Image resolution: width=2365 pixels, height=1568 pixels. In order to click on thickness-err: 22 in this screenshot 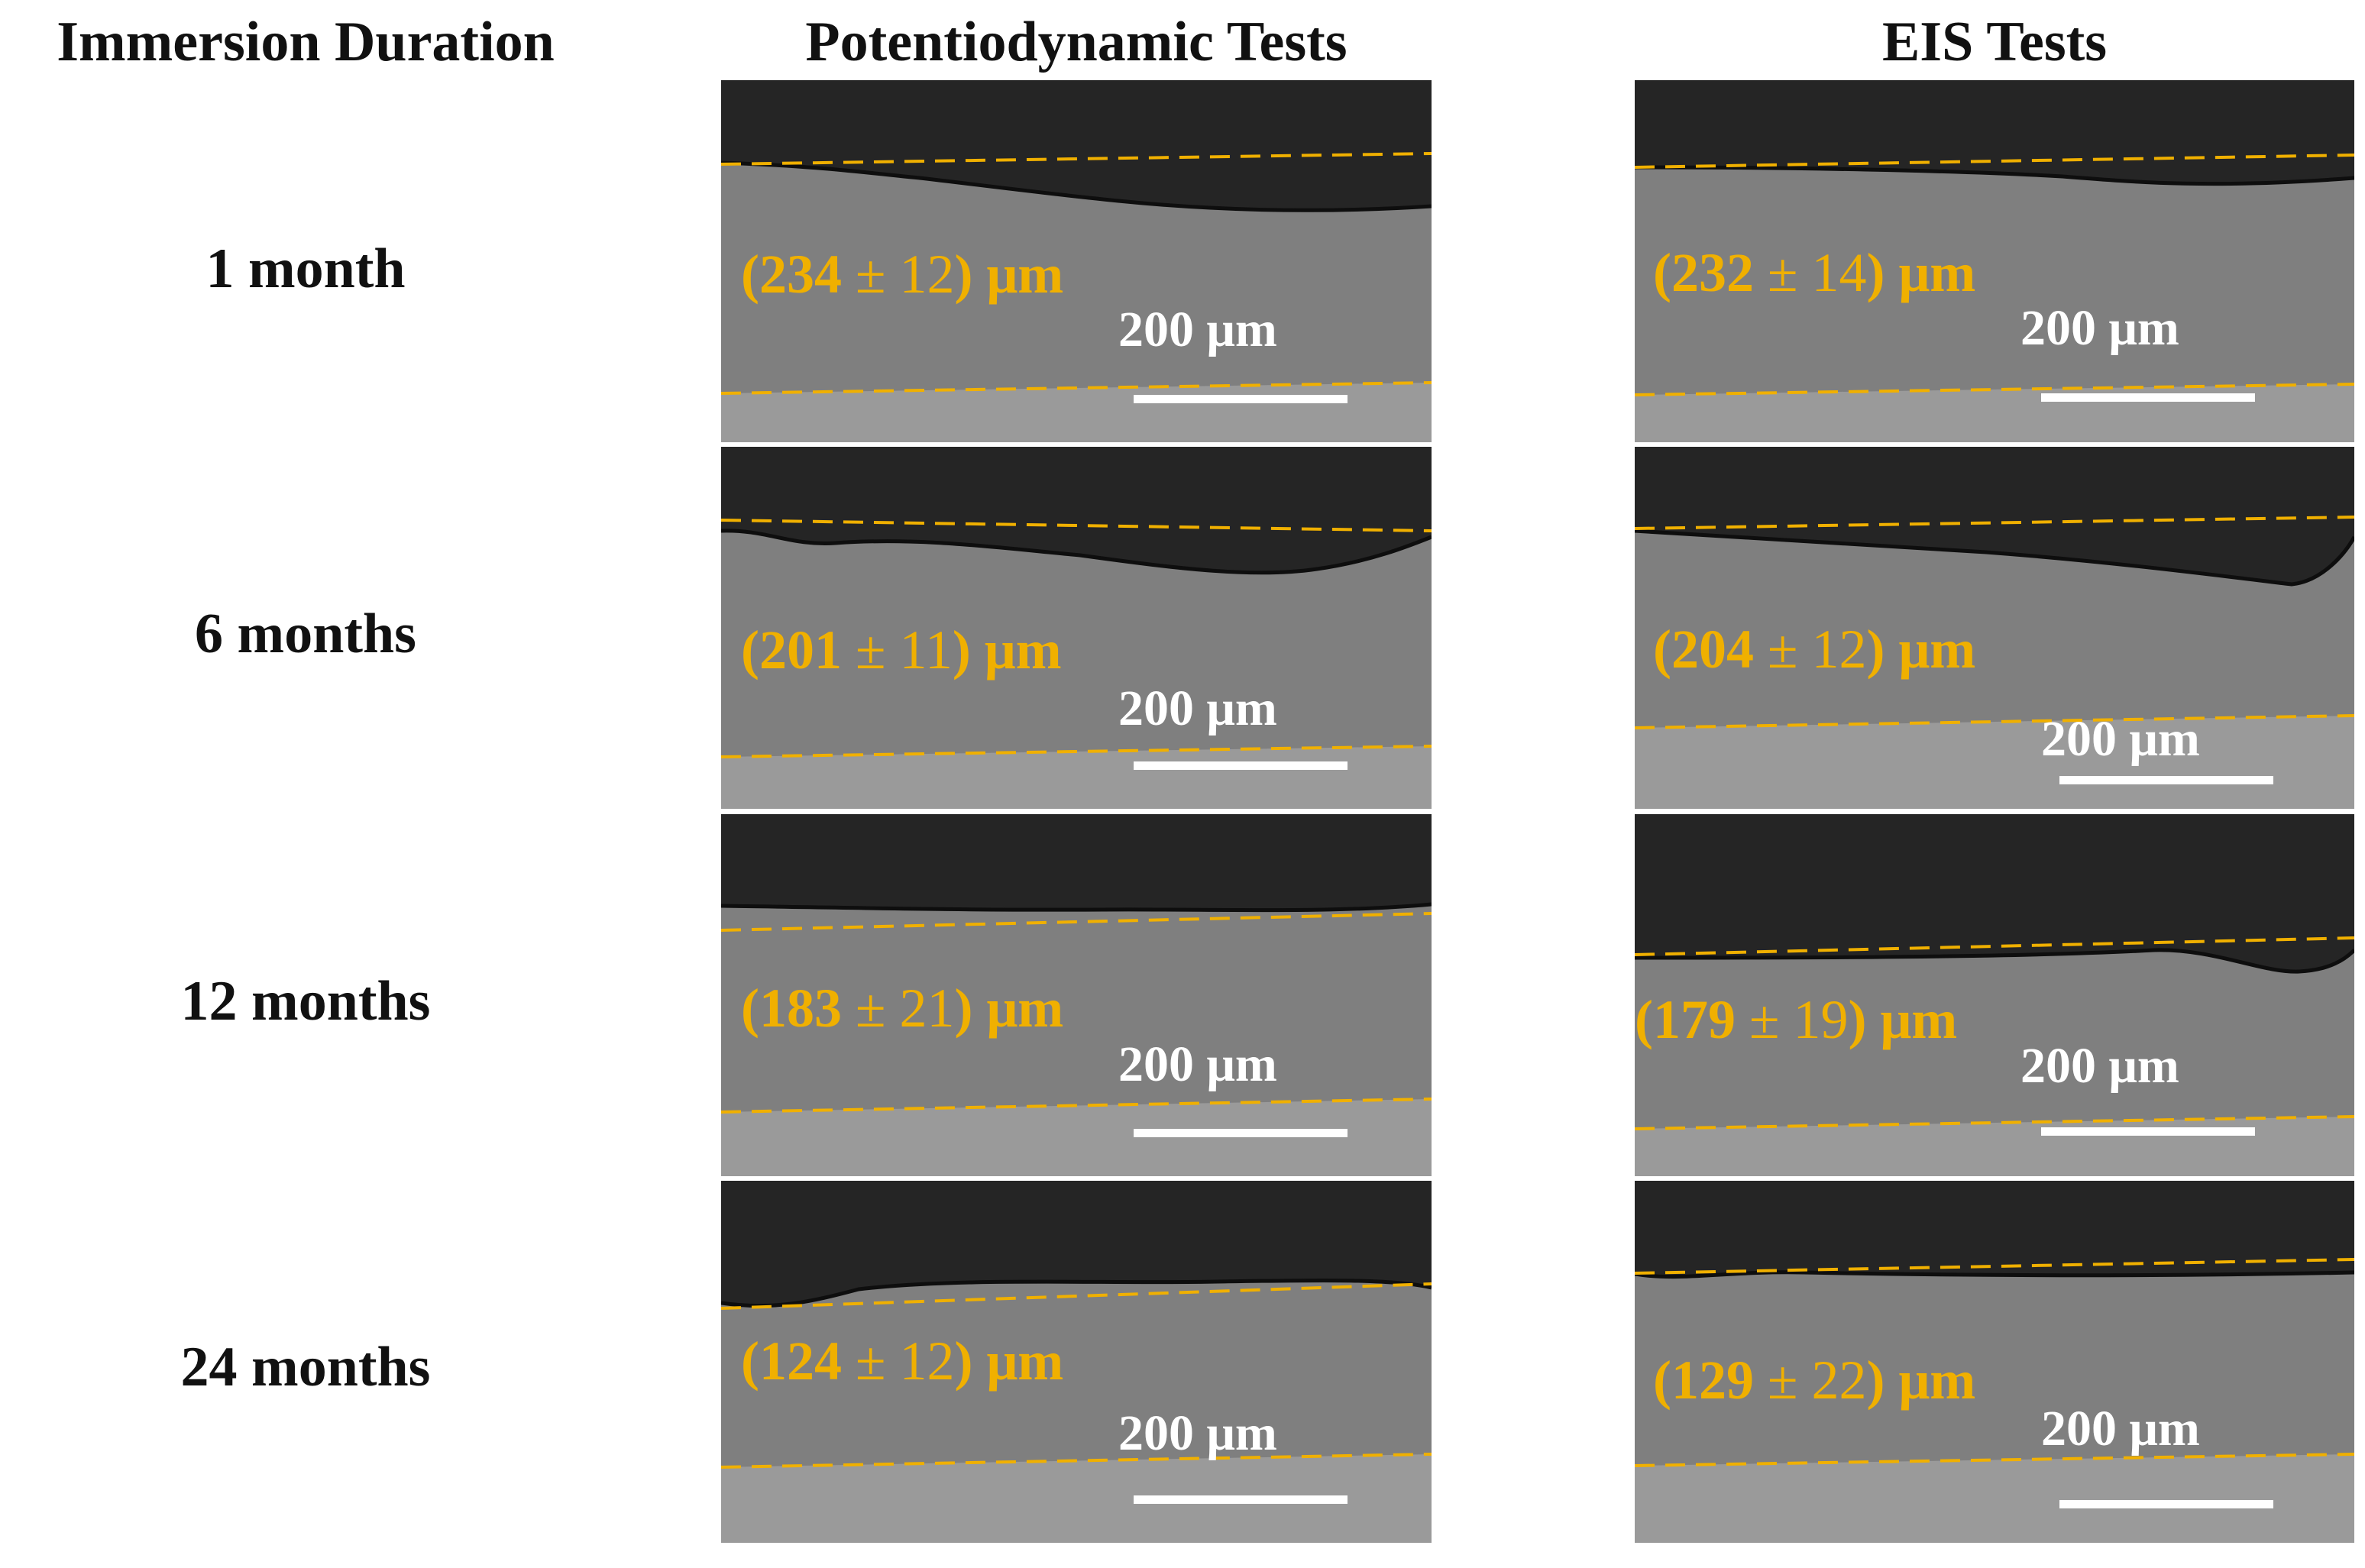, I will do `click(1839, 1380)`.